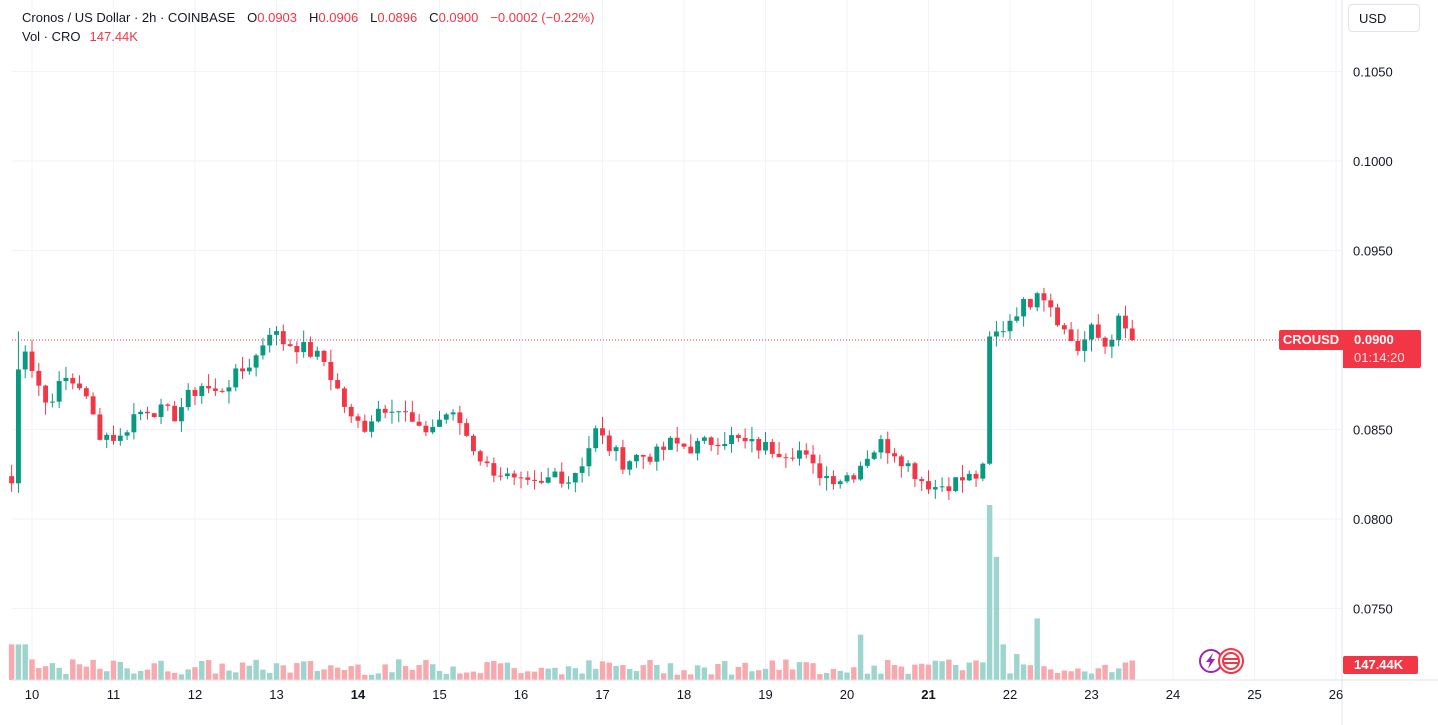  Describe the element at coordinates (1373, 251) in the screenshot. I see `price-tick-label: 0.0950` at that location.